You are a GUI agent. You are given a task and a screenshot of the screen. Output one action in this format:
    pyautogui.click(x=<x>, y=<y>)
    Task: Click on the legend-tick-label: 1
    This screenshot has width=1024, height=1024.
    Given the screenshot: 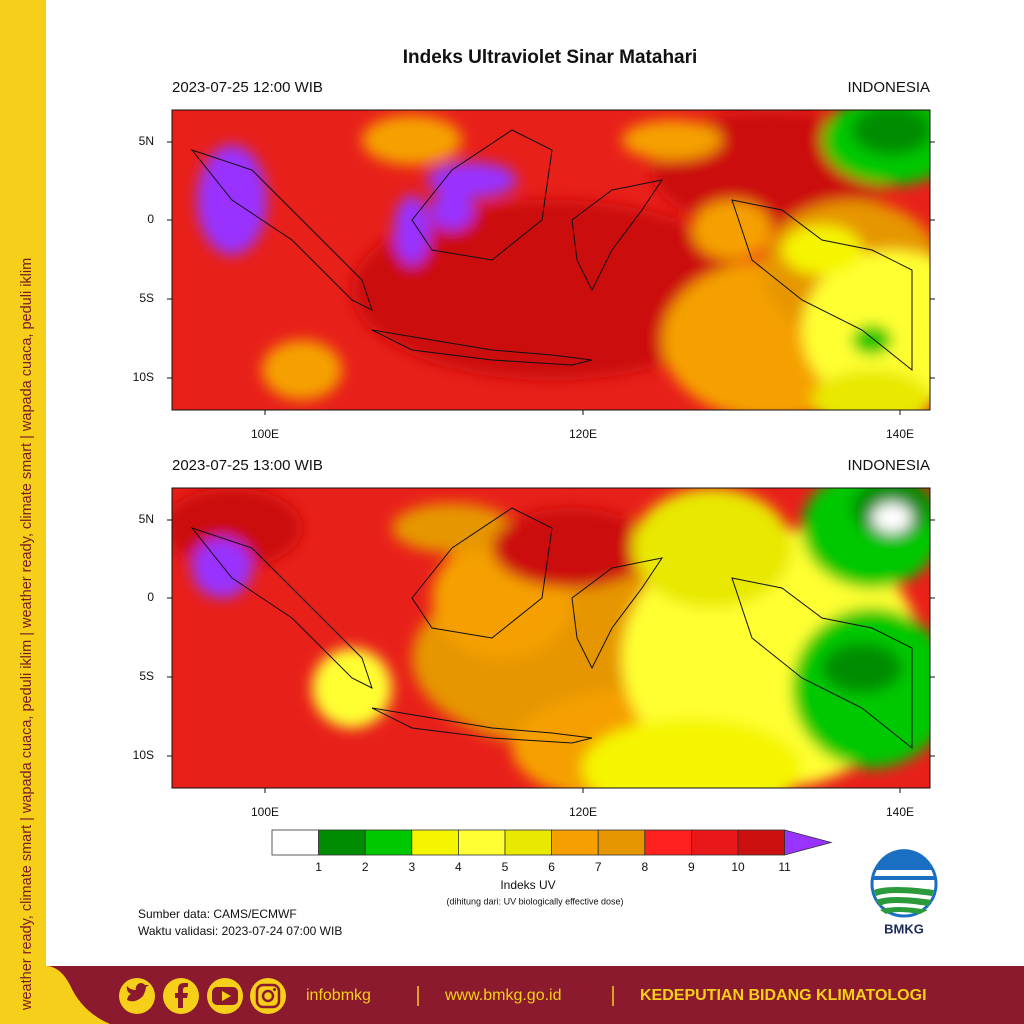 What is the action you would take?
    pyautogui.click(x=318, y=867)
    